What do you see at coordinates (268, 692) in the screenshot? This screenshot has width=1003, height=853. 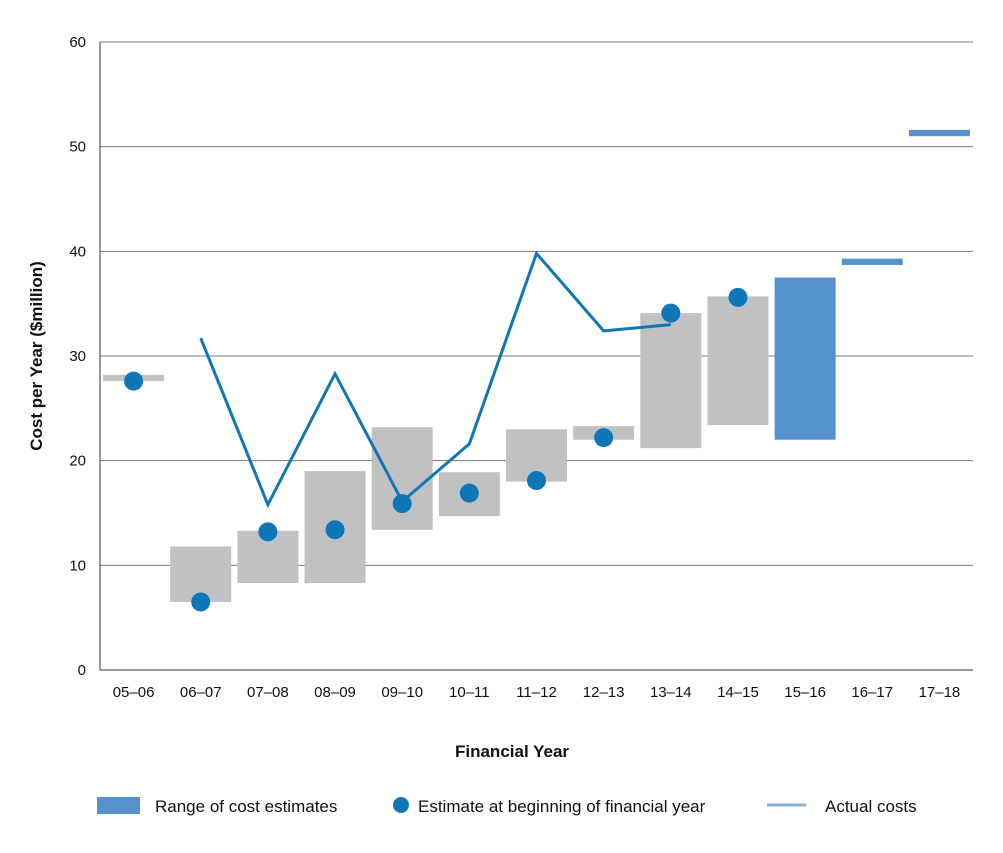 I see `x-tick-label: 07–08` at bounding box center [268, 692].